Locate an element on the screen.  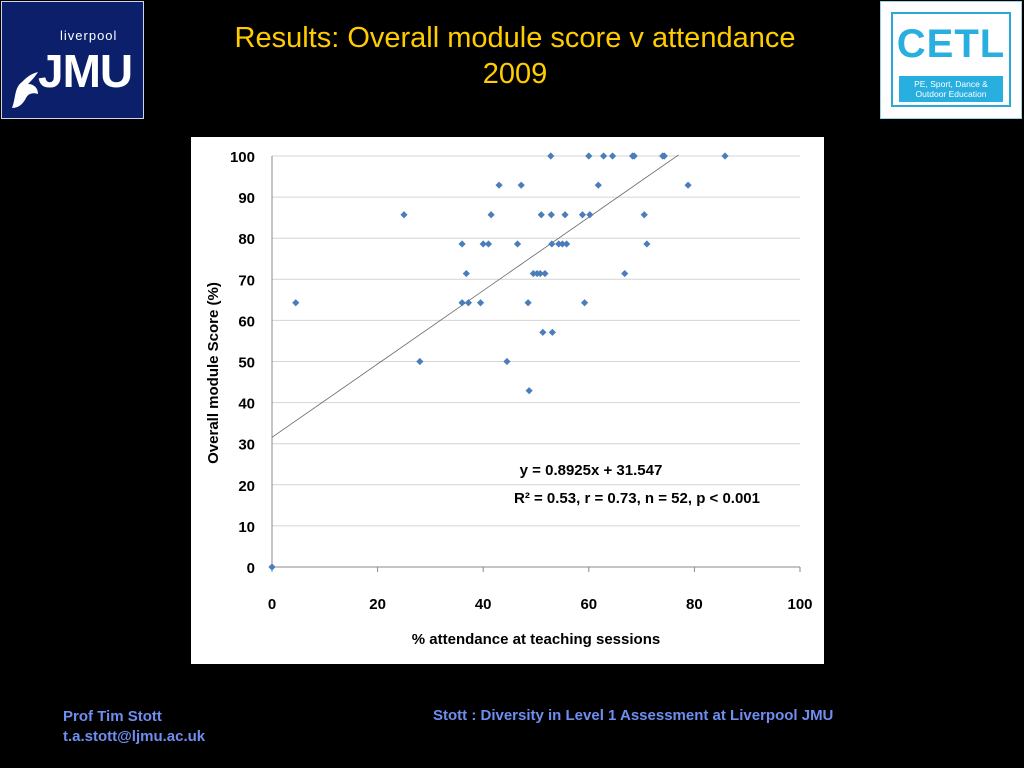
footer-email: t.a.stott@ljmu.ac.uk is located at coordinates (134, 736).